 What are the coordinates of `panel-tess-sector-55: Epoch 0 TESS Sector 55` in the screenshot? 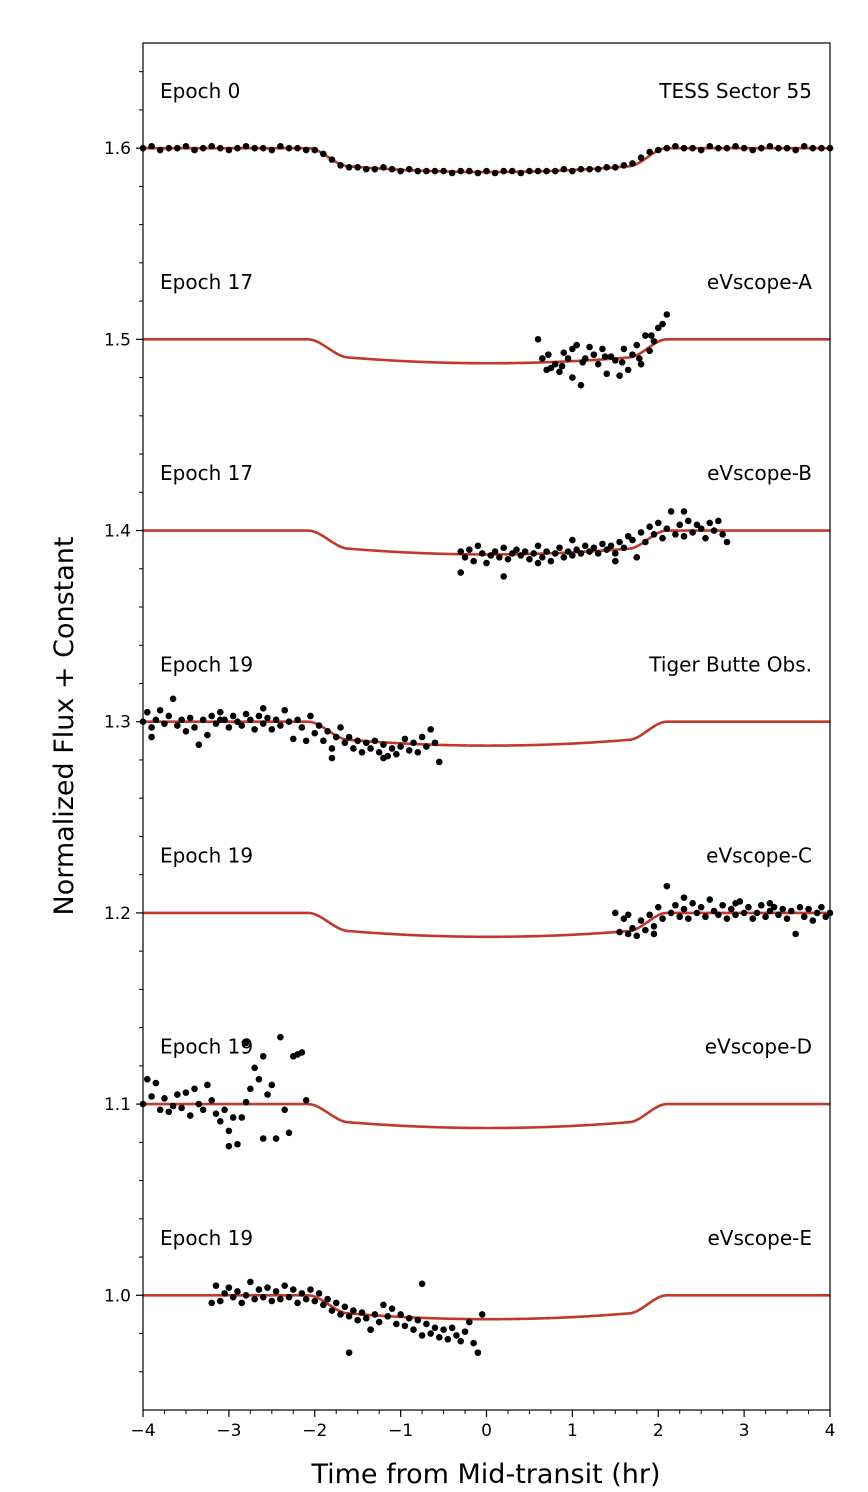 It's located at (486, 128).